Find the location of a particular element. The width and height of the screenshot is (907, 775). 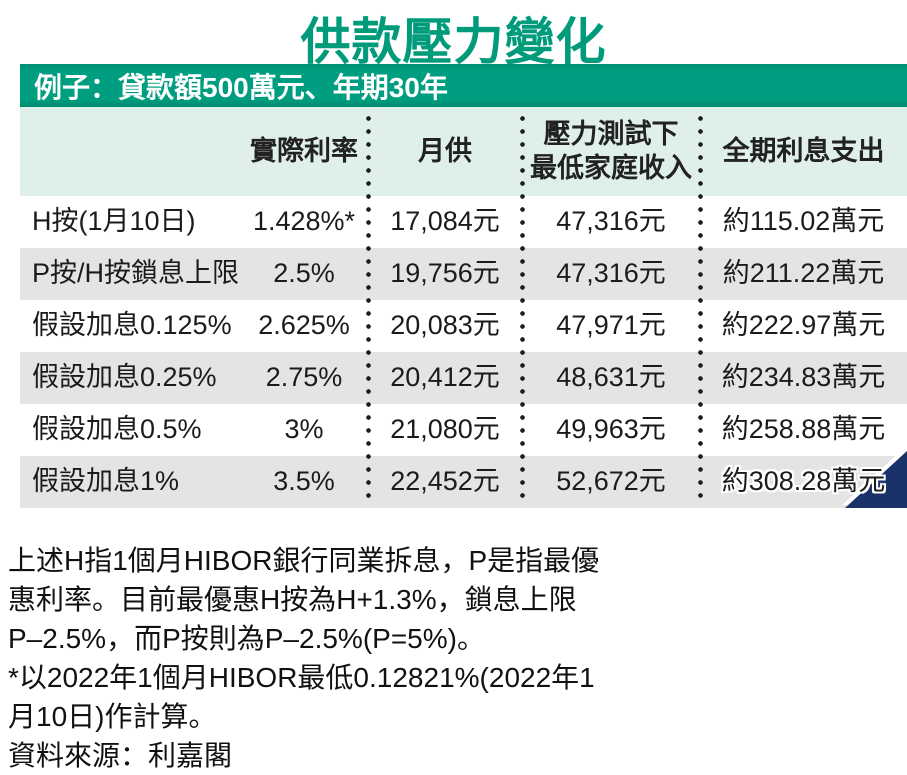

row-monthly: 22,452元 is located at coordinates (445, 481).